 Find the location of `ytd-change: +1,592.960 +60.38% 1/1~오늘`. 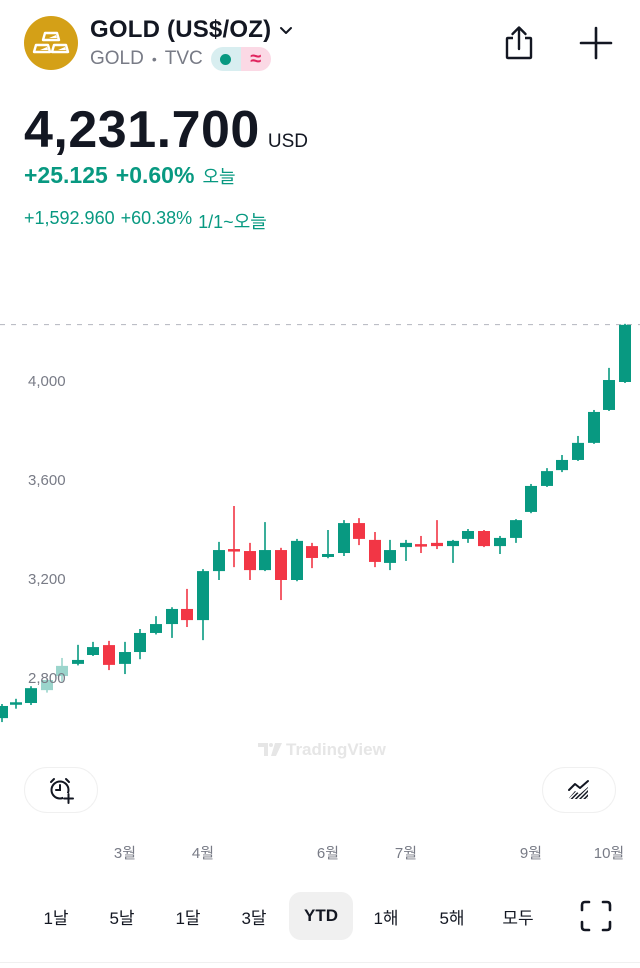

ytd-change: +1,592.960 +60.38% 1/1~오늘 is located at coordinates (148, 221).